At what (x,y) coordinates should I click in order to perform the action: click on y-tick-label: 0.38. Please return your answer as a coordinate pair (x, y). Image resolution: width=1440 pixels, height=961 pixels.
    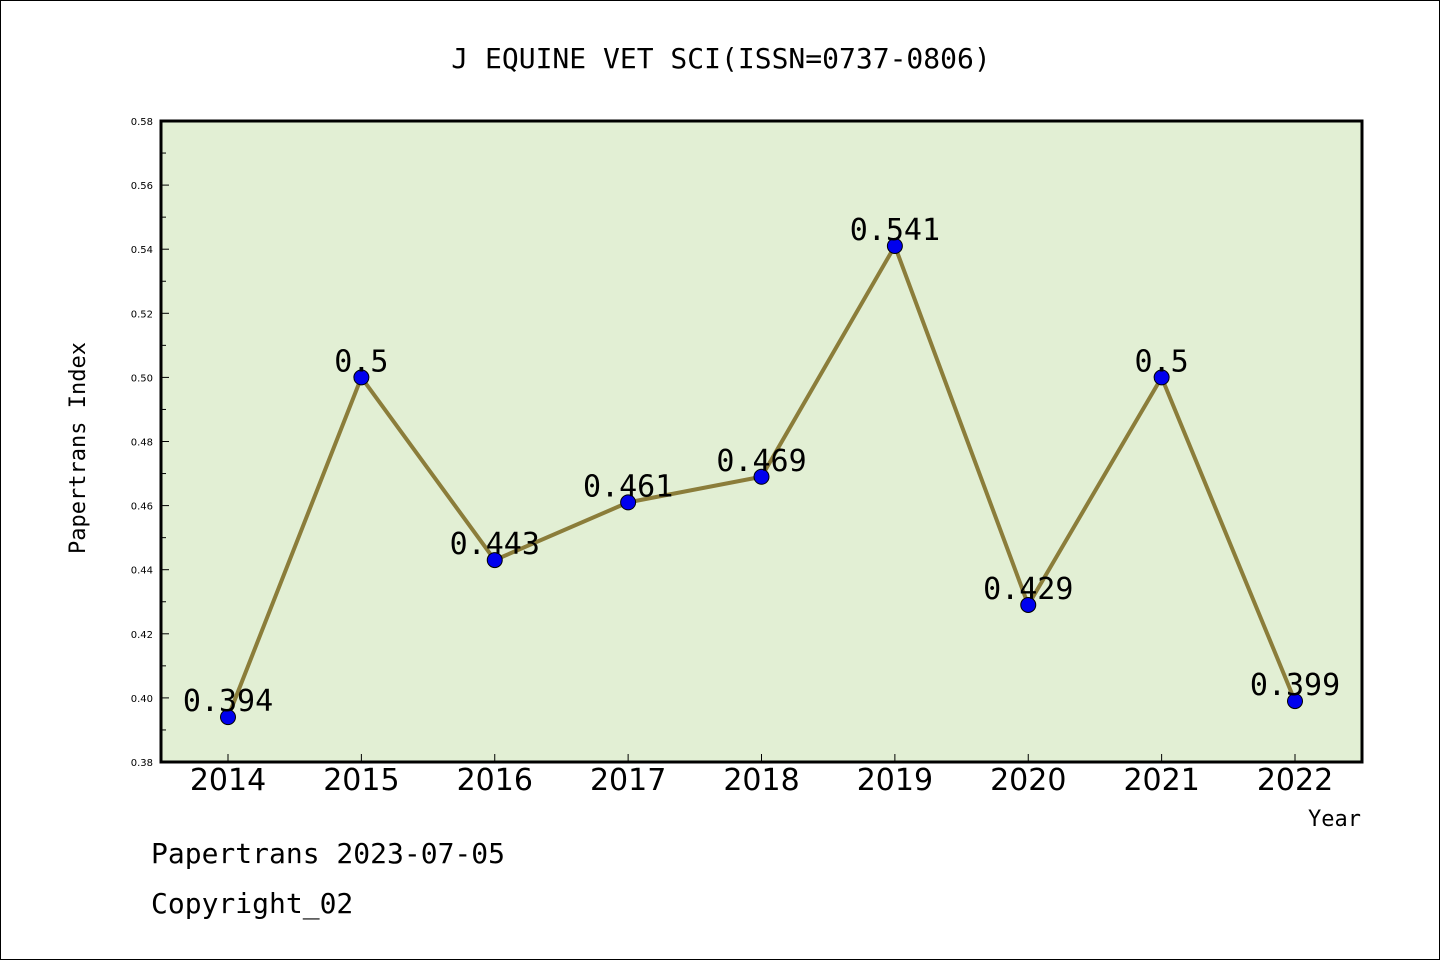
    Looking at the image, I should click on (142, 763).